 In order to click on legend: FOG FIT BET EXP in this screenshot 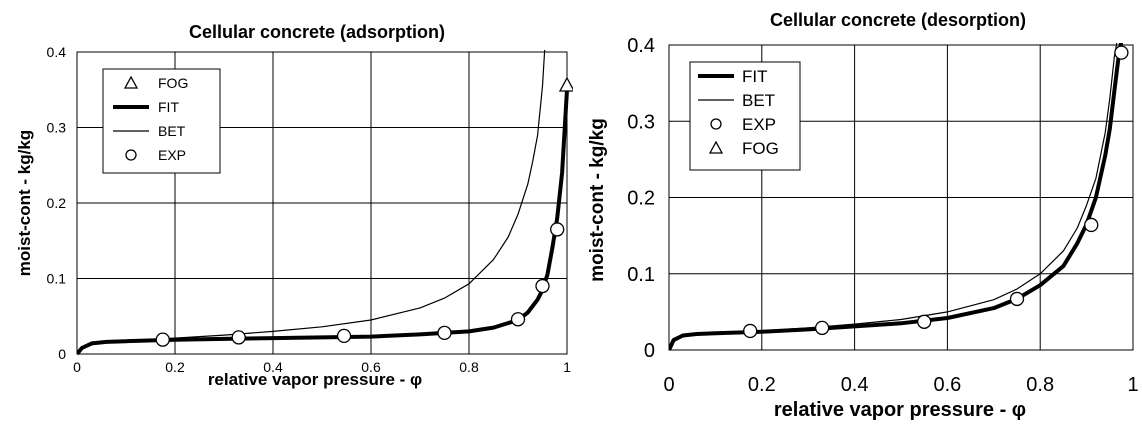, I will do `click(161, 121)`.